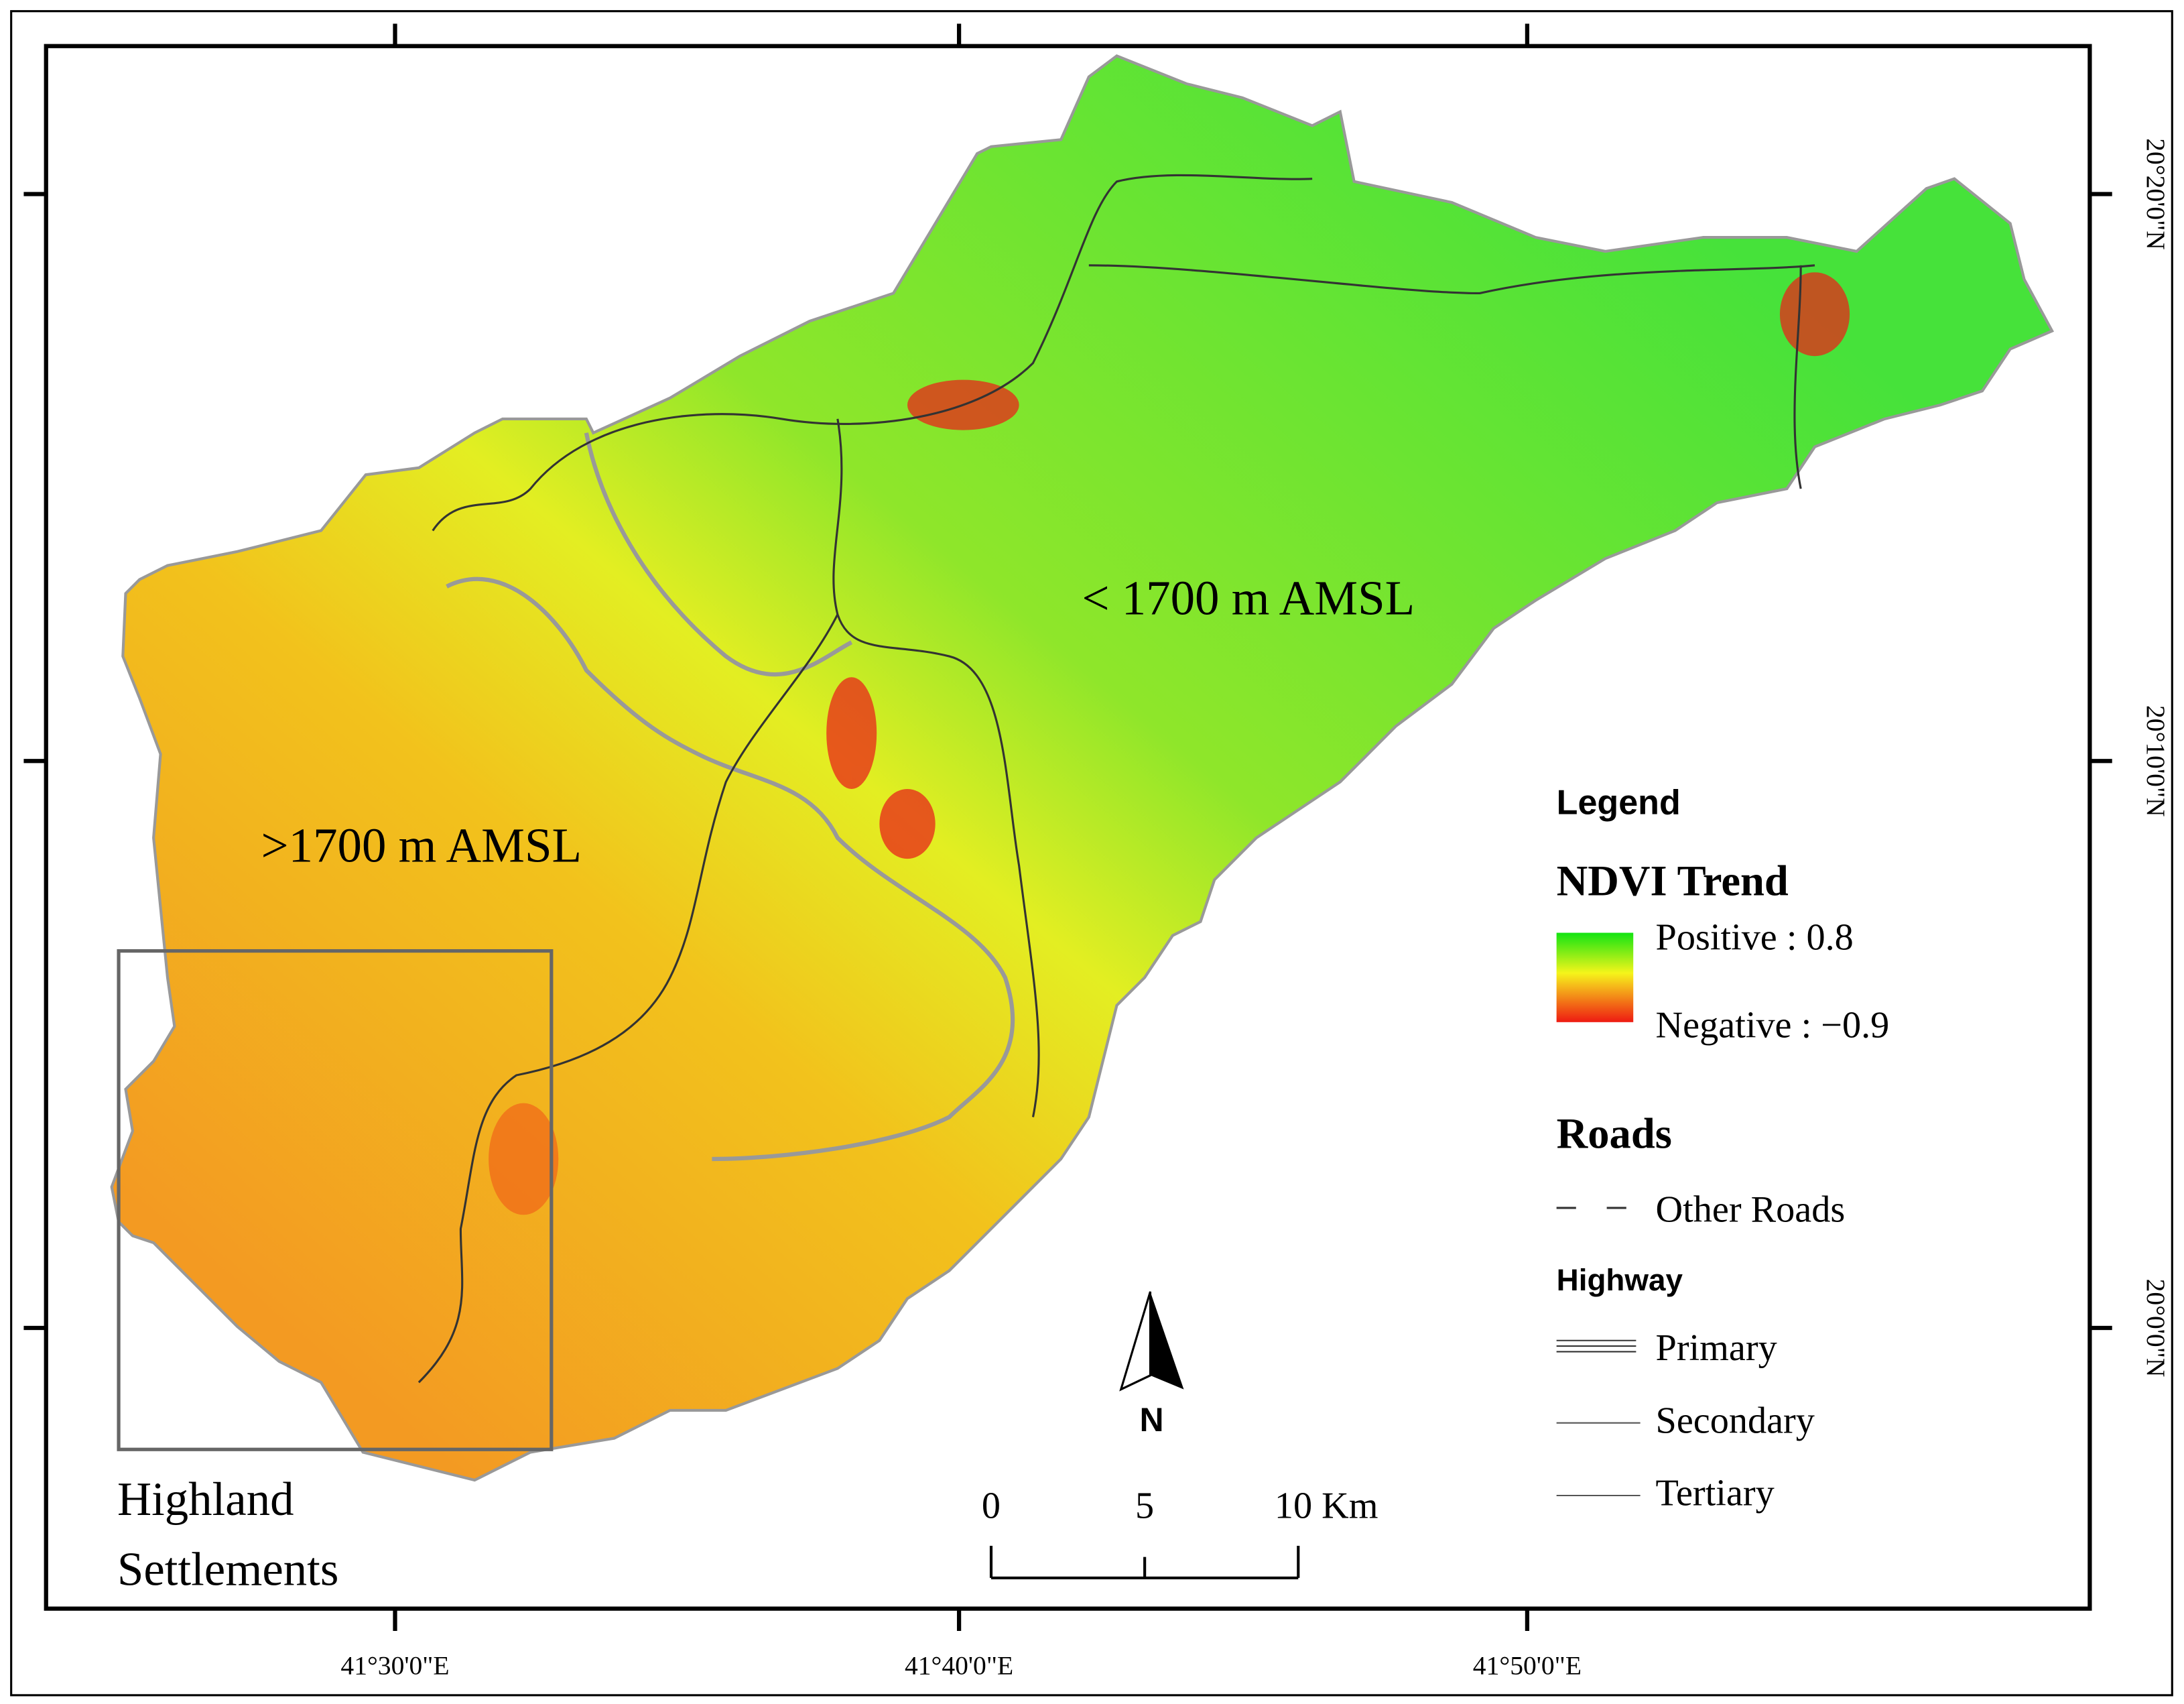 The image size is (2184, 1704). I want to click on legend-heading: Roads, so click(1615, 1133).